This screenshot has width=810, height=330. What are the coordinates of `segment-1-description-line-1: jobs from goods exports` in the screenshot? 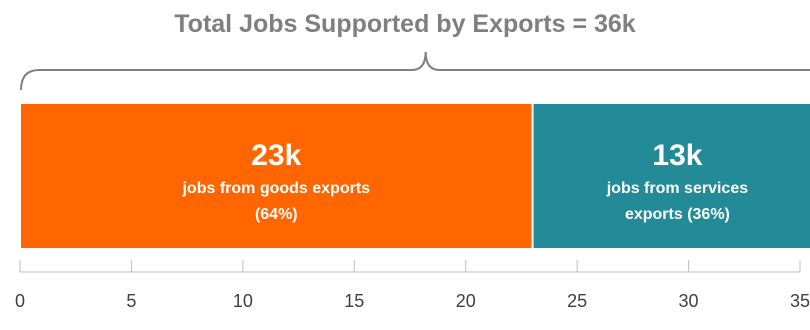 It's located at (275, 188).